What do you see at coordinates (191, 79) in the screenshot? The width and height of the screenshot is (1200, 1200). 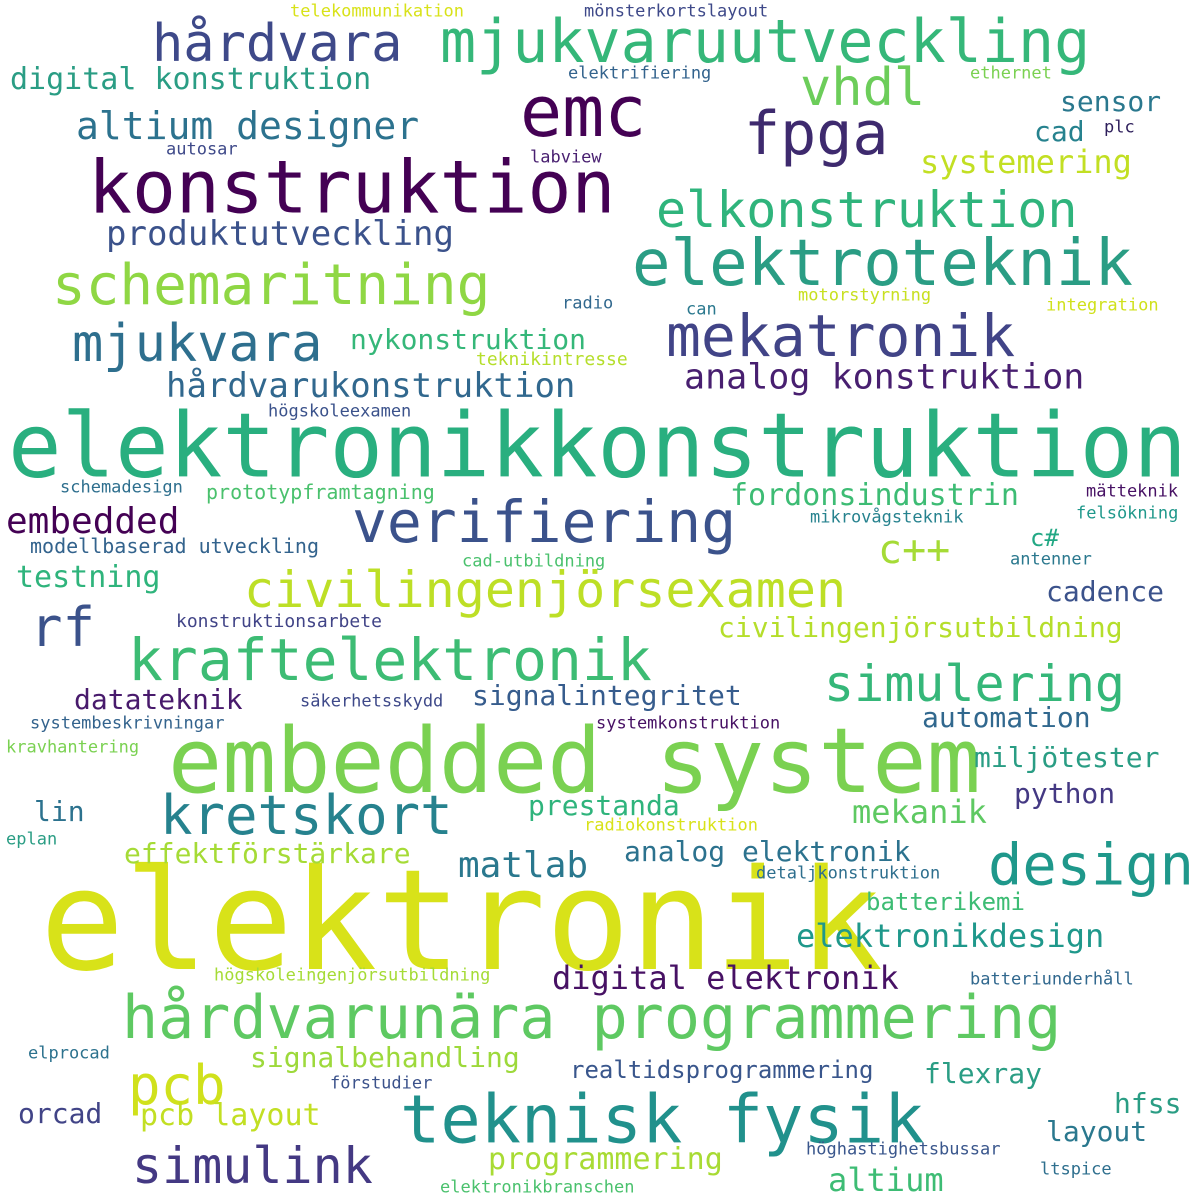 I see `word-digital-konstruktion: digital konstruktion` at bounding box center [191, 79].